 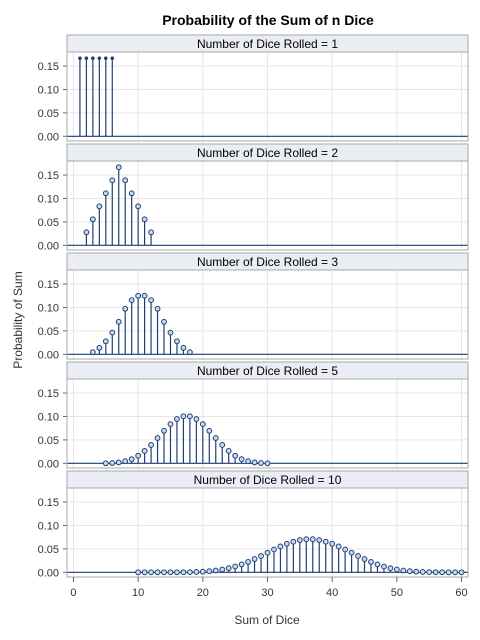 I want to click on panel-title: Number of Dice Rolled = 10, so click(x=268, y=480).